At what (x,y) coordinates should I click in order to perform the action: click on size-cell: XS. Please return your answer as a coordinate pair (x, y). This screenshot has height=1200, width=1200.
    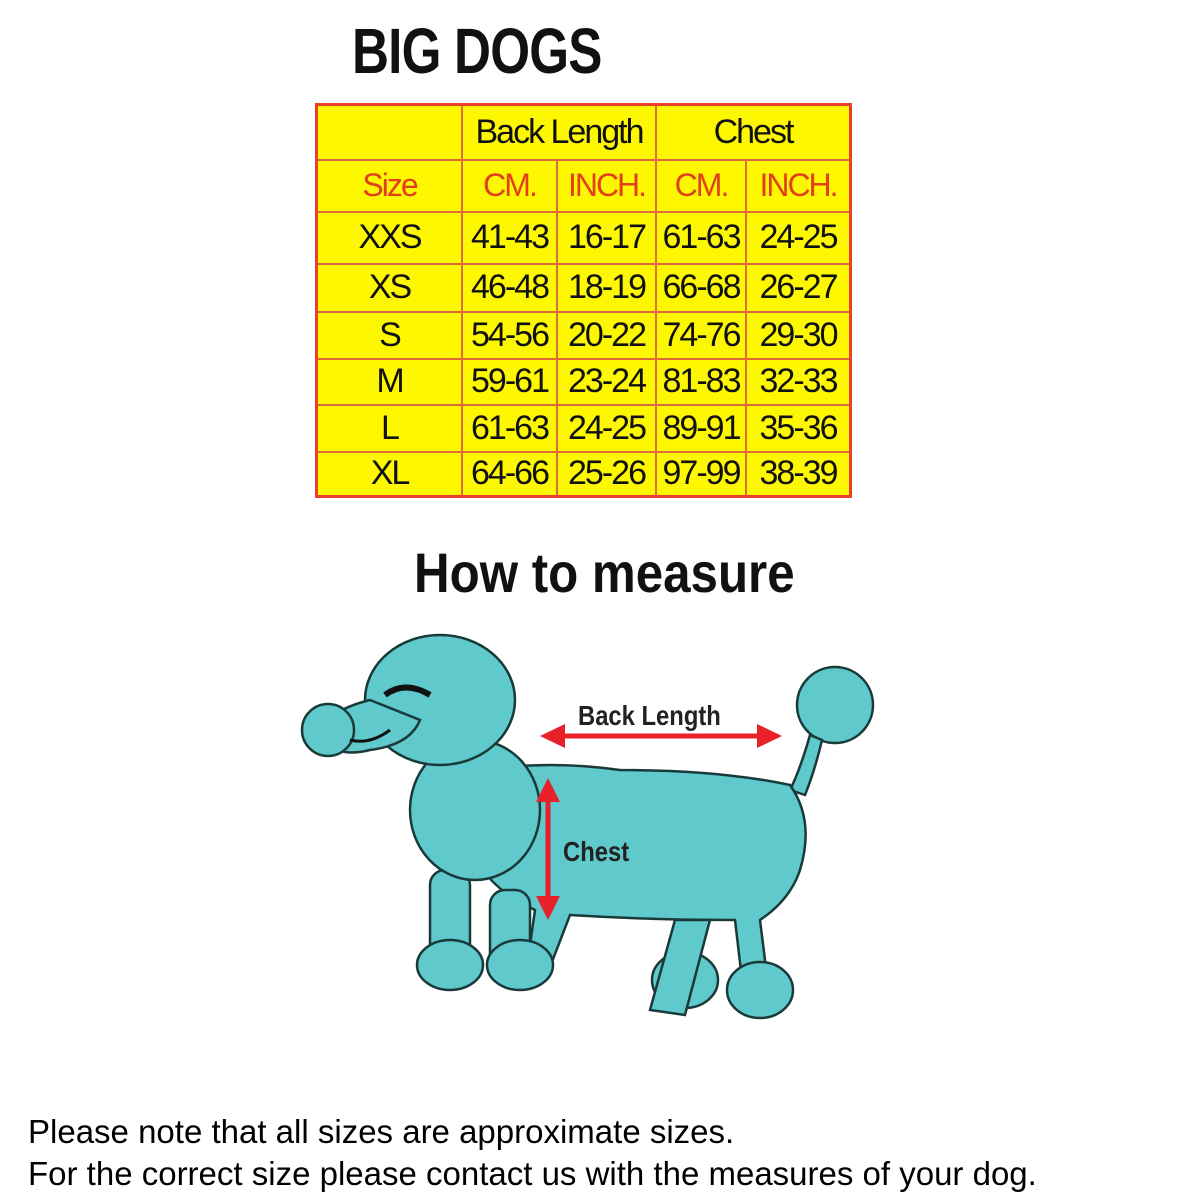
    Looking at the image, I should click on (389, 287).